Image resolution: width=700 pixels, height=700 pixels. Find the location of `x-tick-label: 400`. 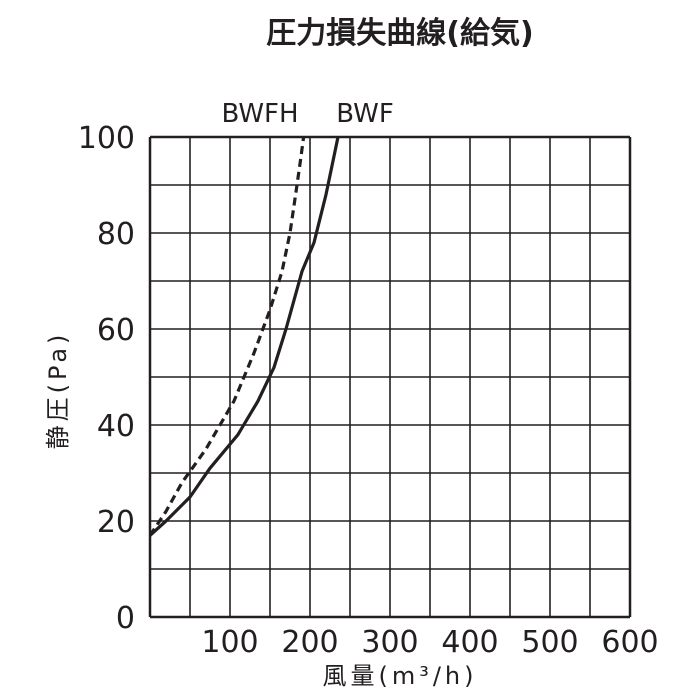

x-tick-label: 400 is located at coordinates (469, 642).